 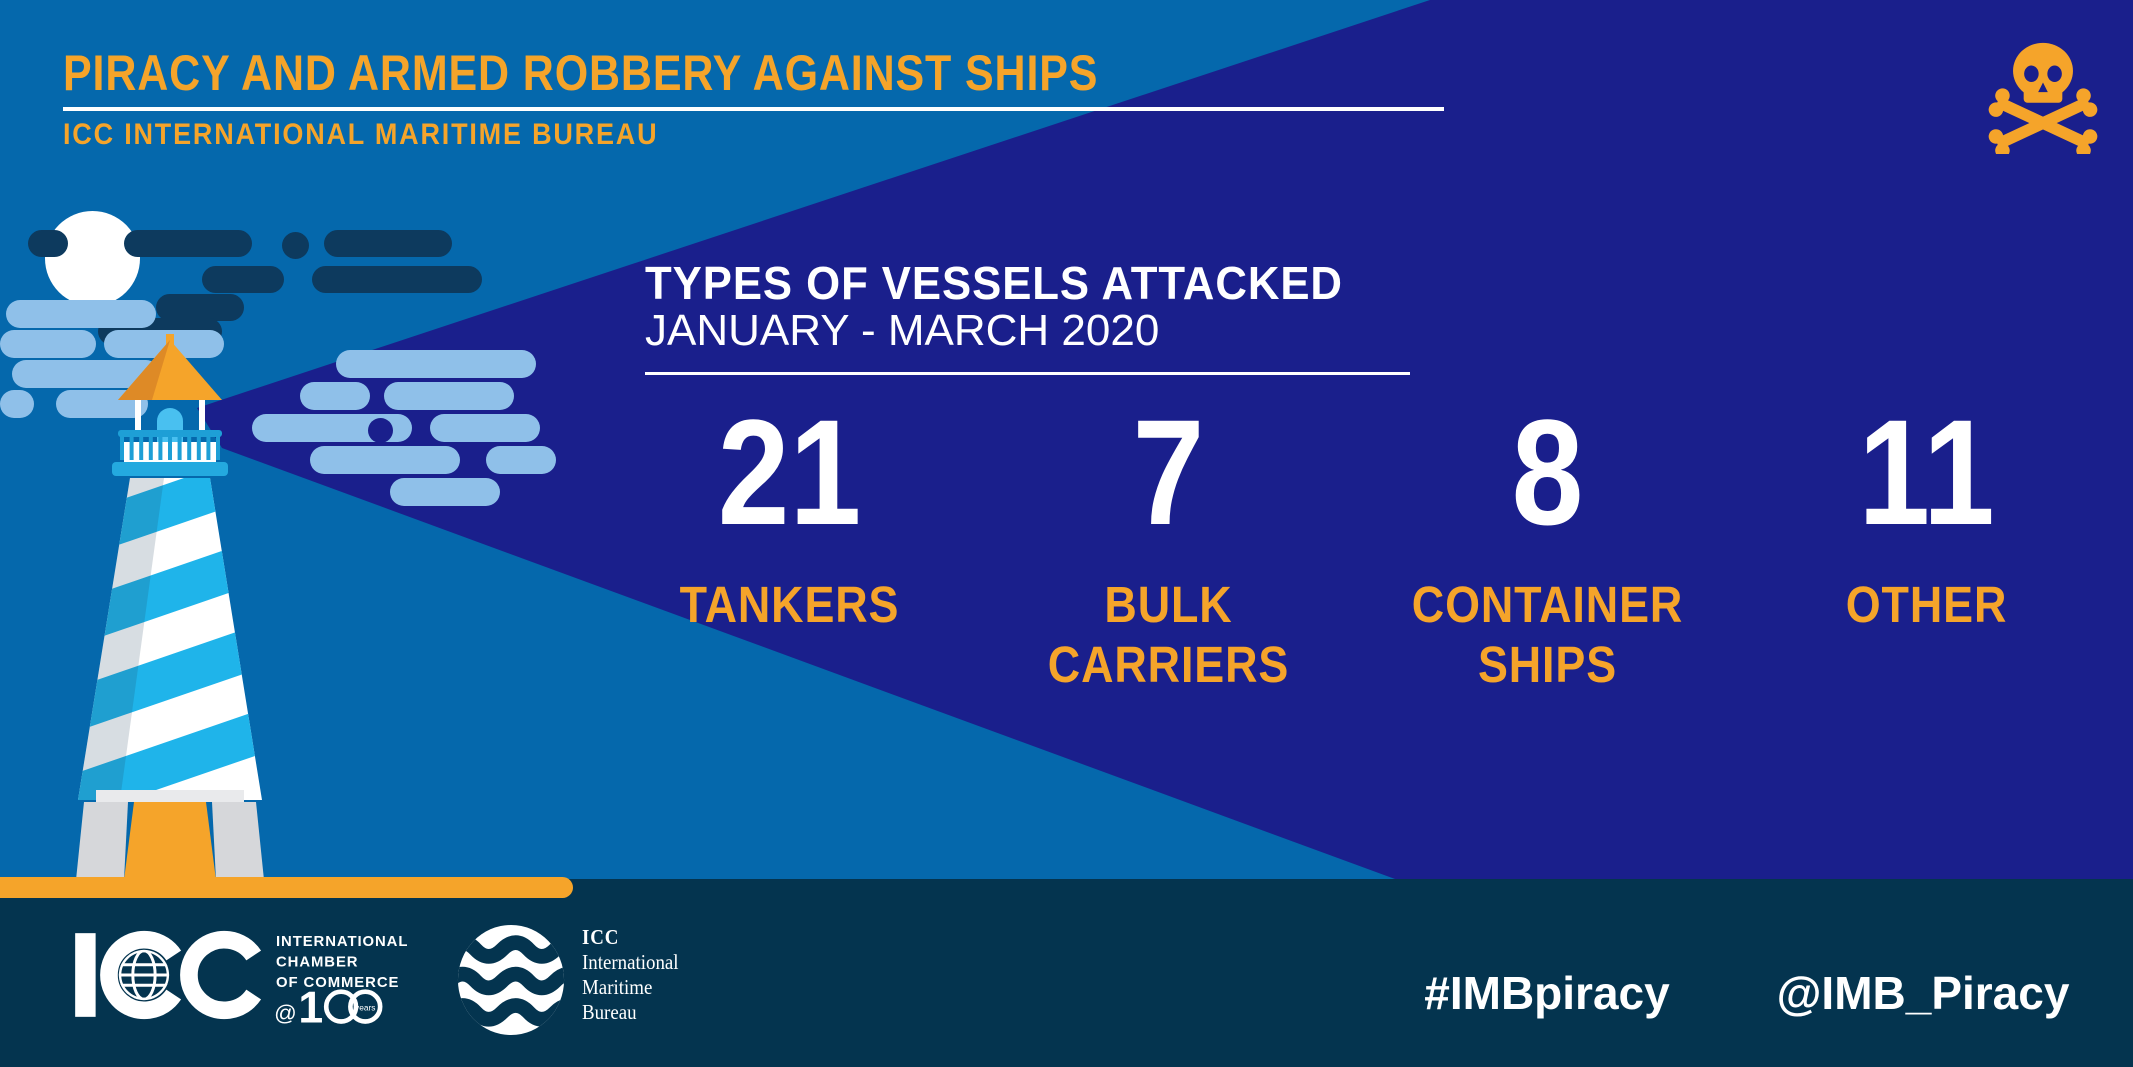 I want to click on imb-logo-text: ICC International Maritime Bureau, so click(x=630, y=975).